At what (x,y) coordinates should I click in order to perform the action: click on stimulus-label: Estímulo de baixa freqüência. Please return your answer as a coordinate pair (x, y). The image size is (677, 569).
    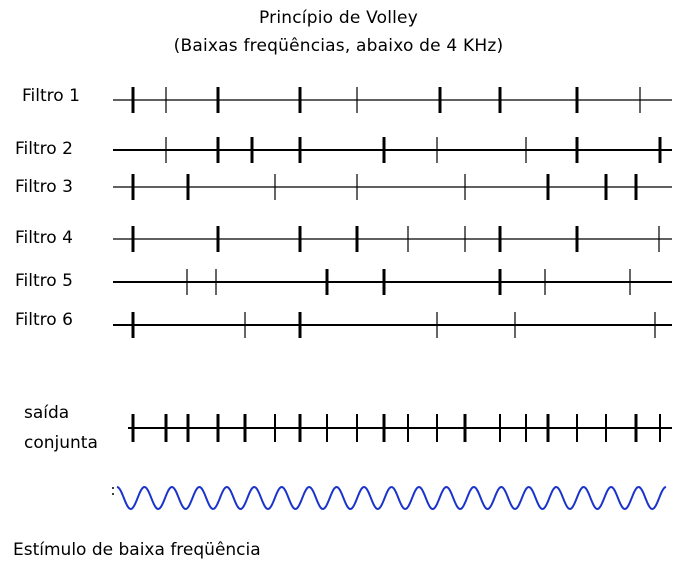
    Looking at the image, I should click on (137, 550).